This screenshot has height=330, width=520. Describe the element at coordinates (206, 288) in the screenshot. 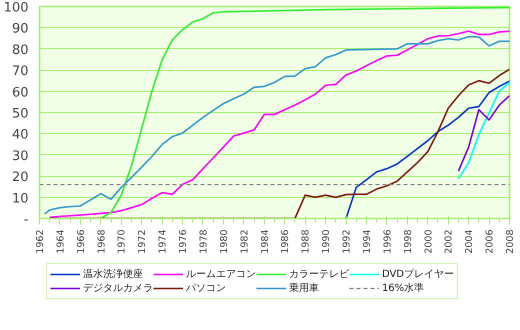

I see `legend-label: パソコン` at that location.